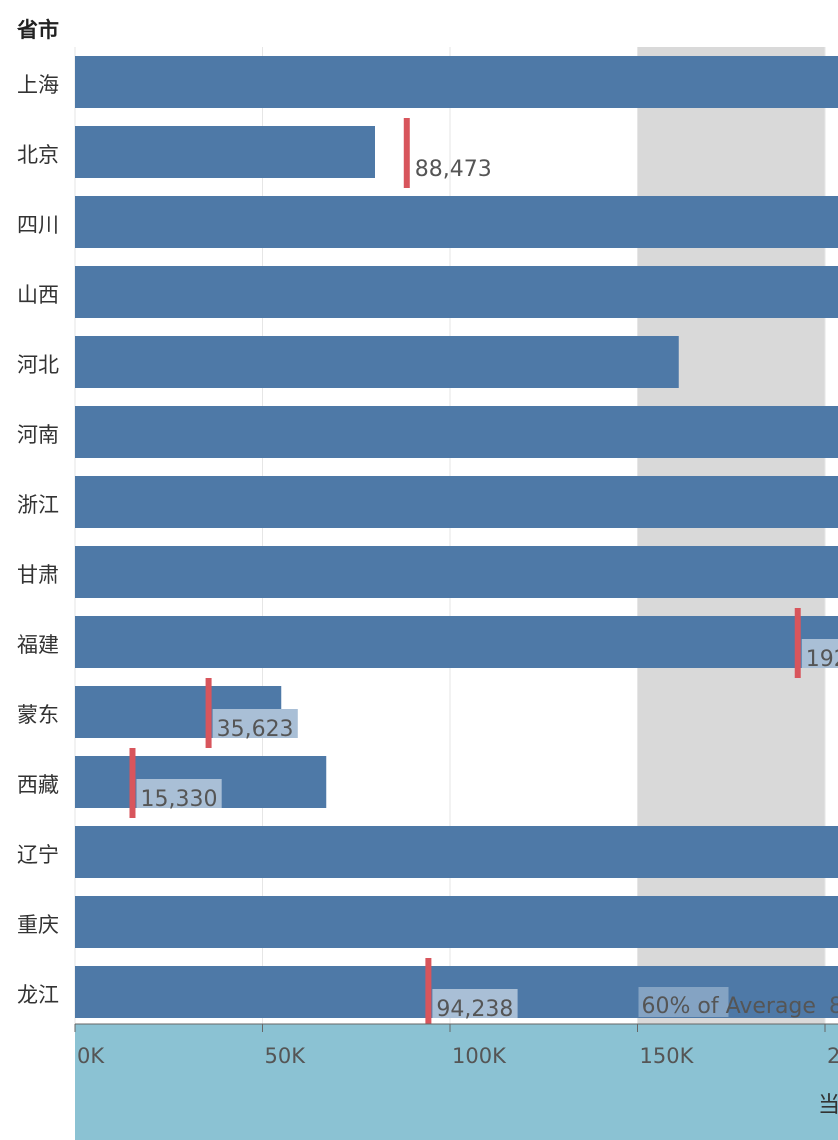 The image size is (838, 1140). Describe the element at coordinates (38, 715) in the screenshot. I see `category-label: 蒙东` at that location.